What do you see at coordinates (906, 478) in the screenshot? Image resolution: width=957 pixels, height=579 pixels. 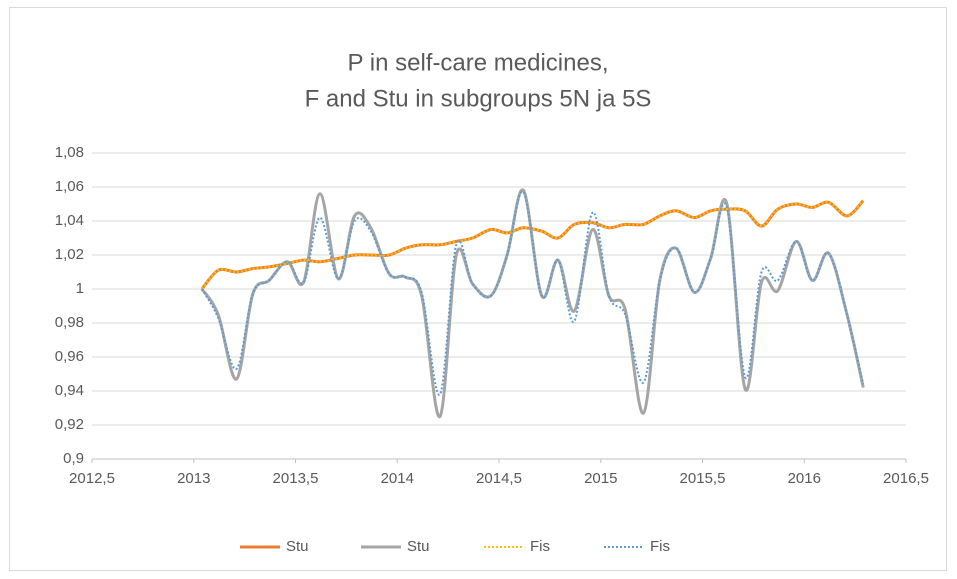 I see `x-tick-label: 2016,5` at bounding box center [906, 478].